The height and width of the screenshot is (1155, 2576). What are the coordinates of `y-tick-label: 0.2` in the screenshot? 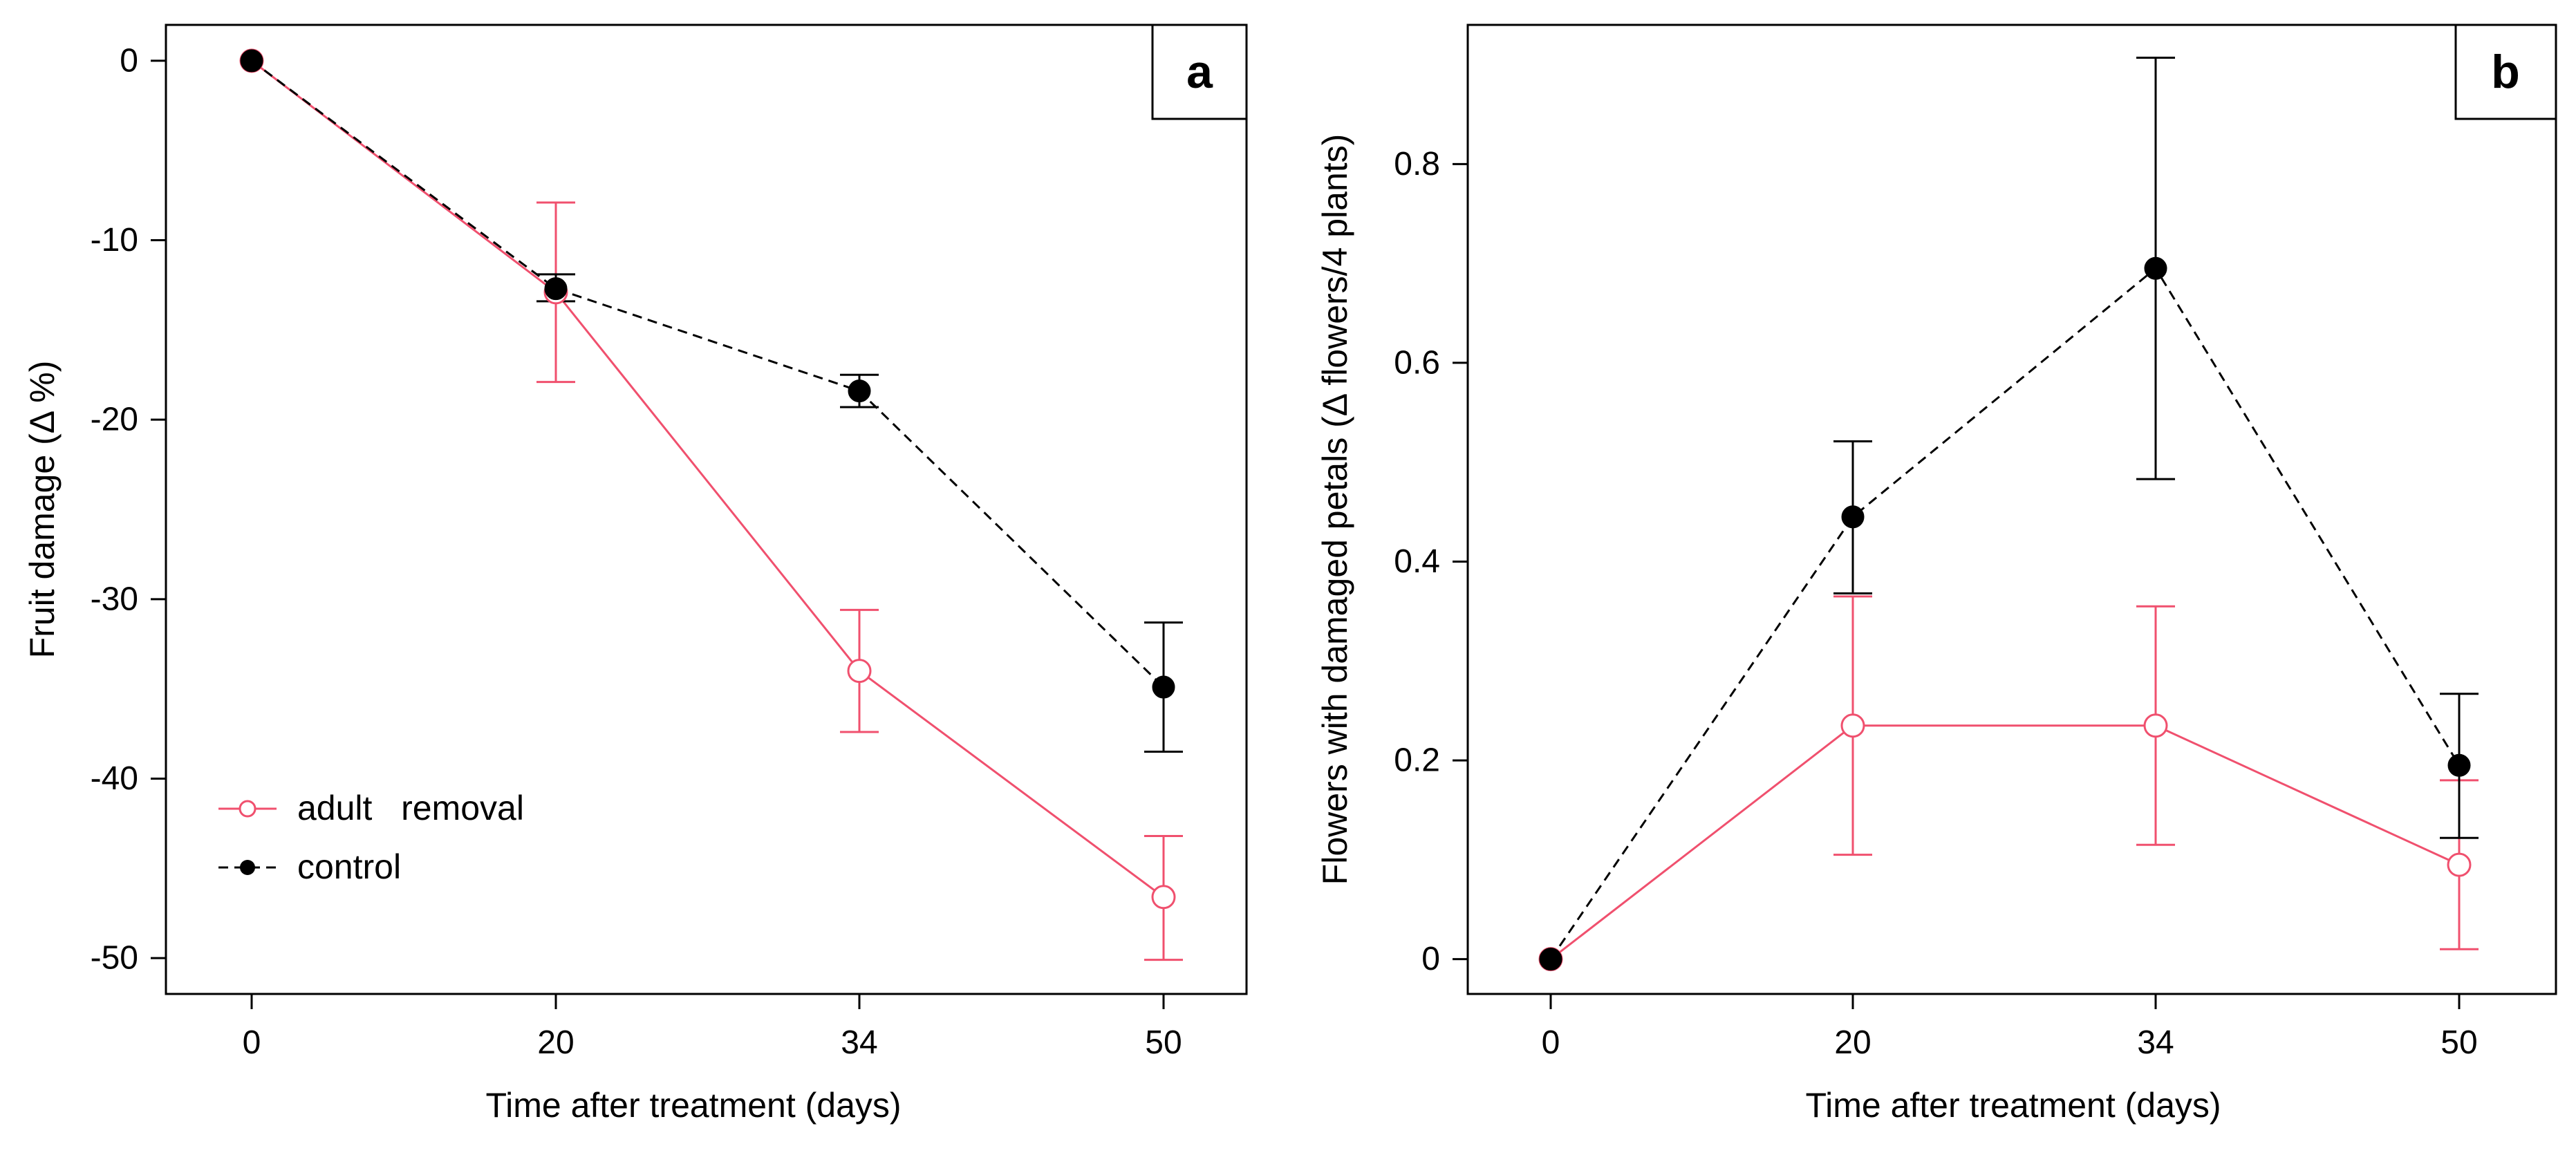 It's located at (1417, 760).